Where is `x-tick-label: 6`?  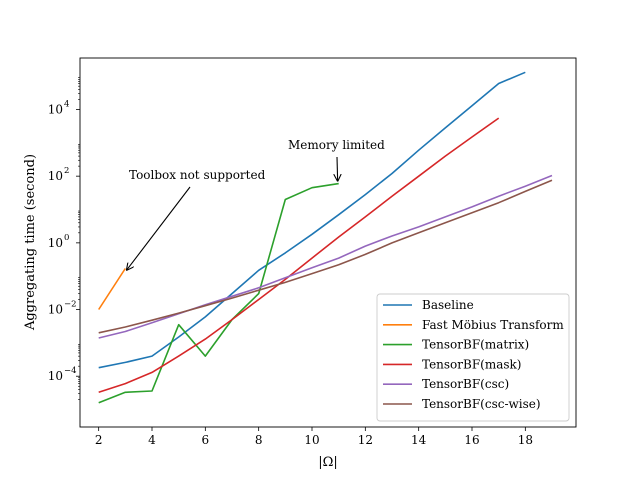
x-tick-label: 6 is located at coordinates (206, 440).